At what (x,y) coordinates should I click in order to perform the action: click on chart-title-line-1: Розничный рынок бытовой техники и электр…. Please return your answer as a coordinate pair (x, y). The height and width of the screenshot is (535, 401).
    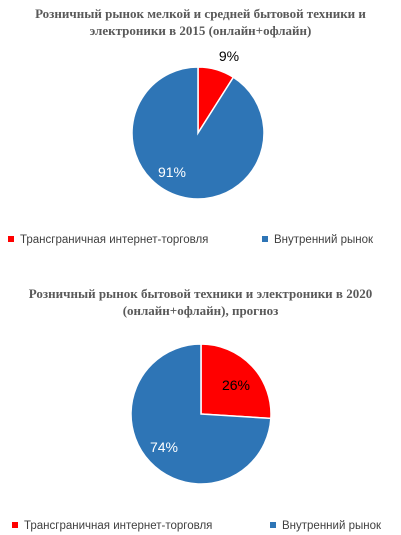
    Looking at the image, I should click on (200, 293).